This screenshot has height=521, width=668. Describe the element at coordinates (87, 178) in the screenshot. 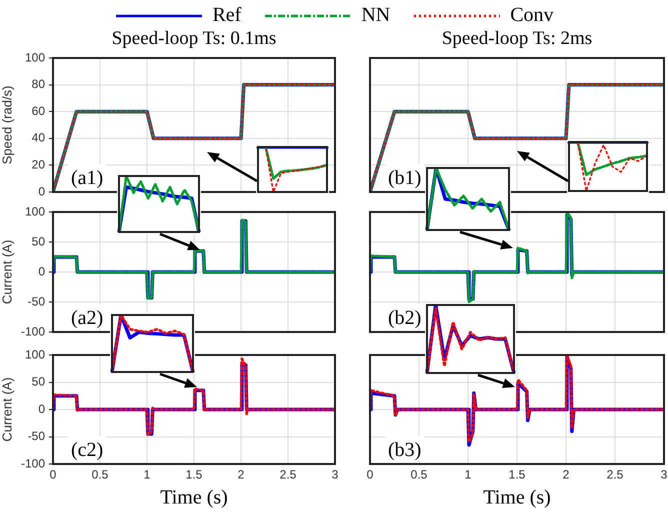

I see `annotation: (a1)` at that location.